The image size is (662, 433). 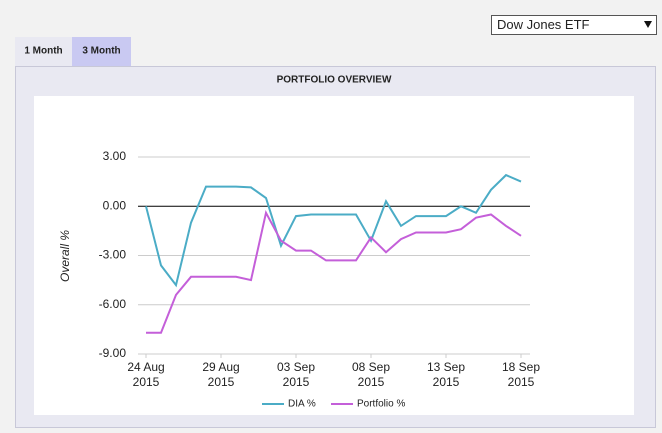 I want to click on x-tick-label-line: 24 Aug, so click(x=145, y=367).